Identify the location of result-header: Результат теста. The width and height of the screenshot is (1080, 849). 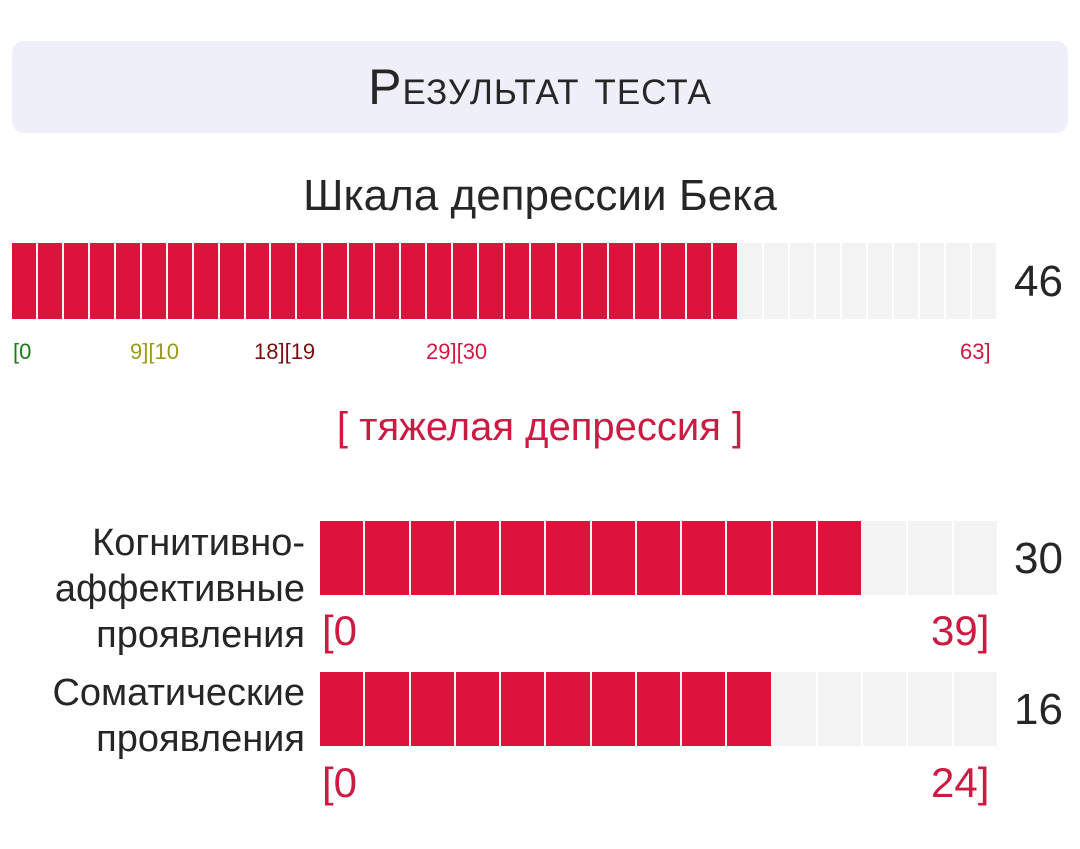
(540, 87).